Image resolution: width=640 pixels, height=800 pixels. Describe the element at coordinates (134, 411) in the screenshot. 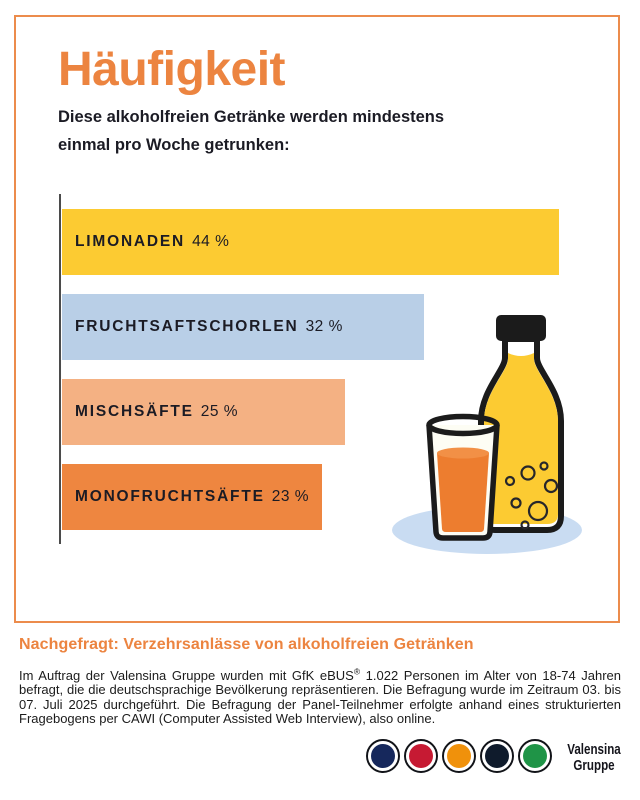

I see `bar-label: MISCHSÄFTE` at that location.